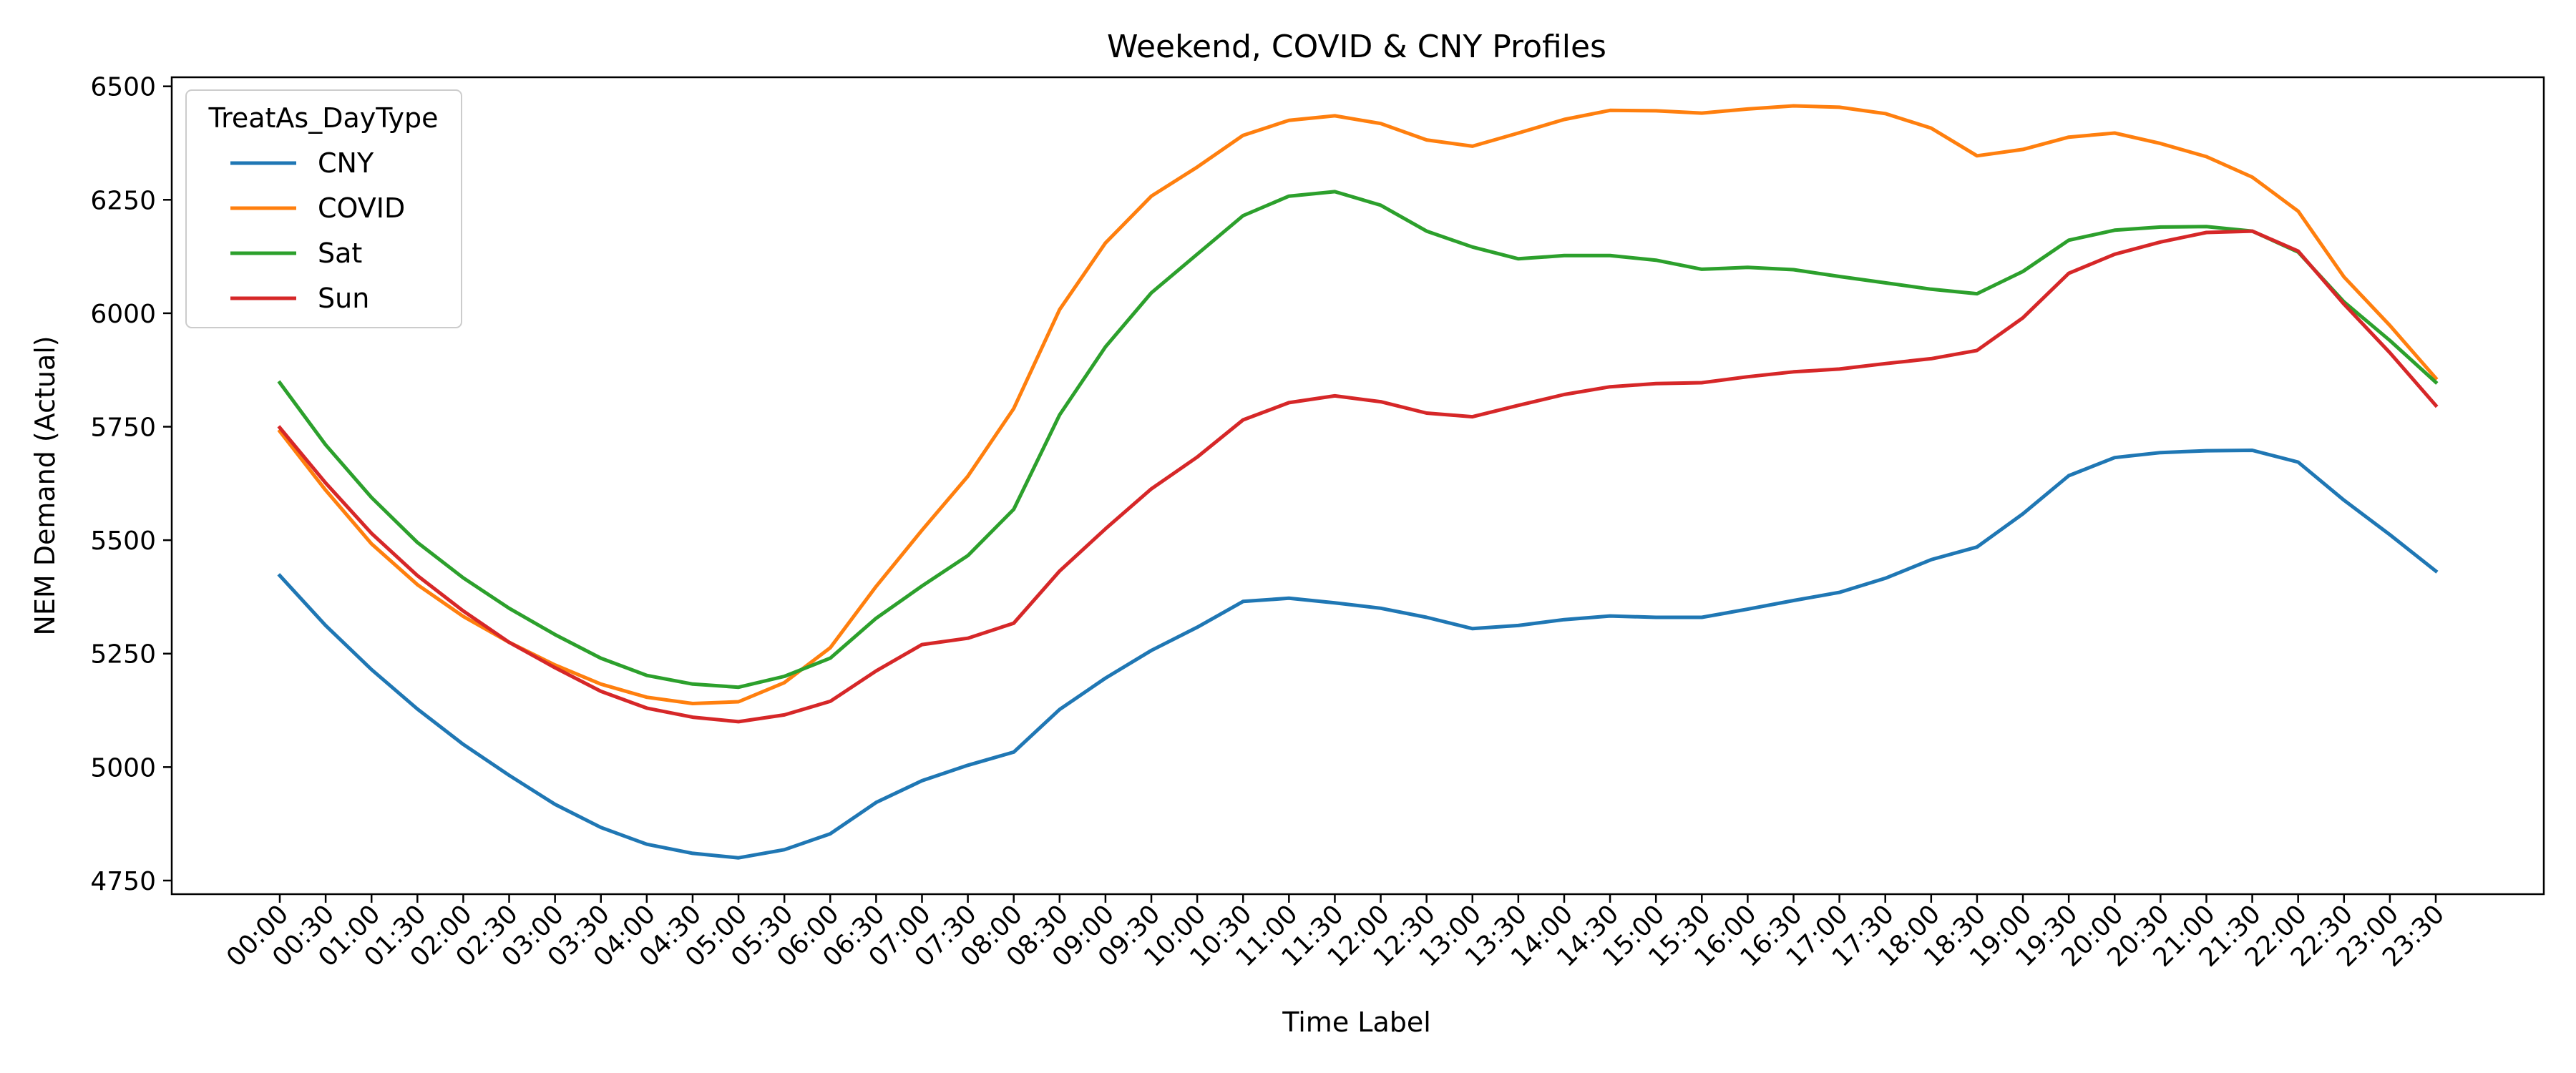 The height and width of the screenshot is (1073, 2576). I want to click on y-tick-label: 5500, so click(123, 541).